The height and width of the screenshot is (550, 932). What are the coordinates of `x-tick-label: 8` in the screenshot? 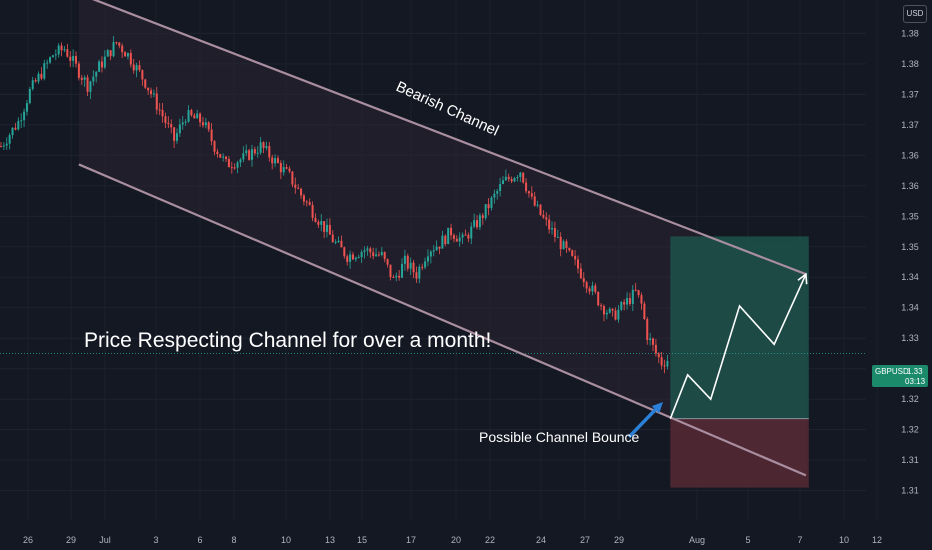 It's located at (233, 540).